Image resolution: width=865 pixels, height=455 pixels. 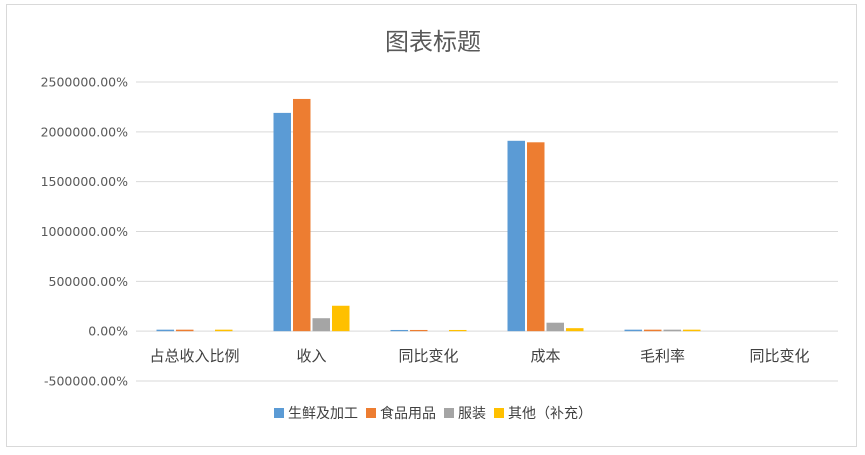 I want to click on legend-label: 生鲜及加工, so click(x=323, y=414).